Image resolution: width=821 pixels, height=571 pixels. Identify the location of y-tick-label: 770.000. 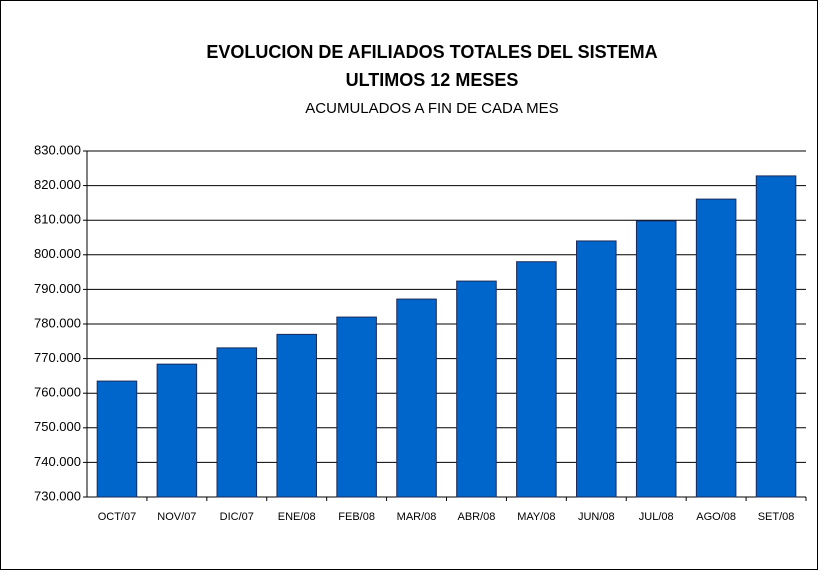
(57, 357).